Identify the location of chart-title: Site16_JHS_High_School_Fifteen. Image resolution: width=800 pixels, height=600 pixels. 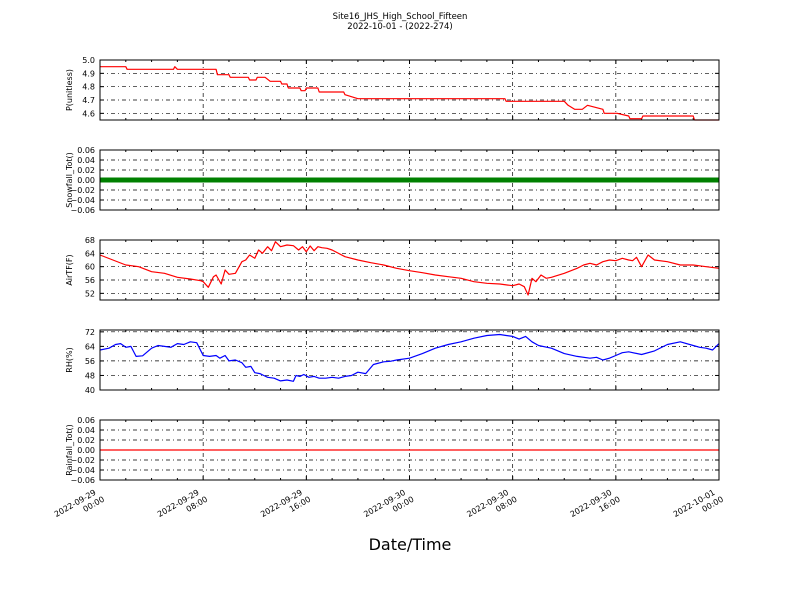
(400, 17).